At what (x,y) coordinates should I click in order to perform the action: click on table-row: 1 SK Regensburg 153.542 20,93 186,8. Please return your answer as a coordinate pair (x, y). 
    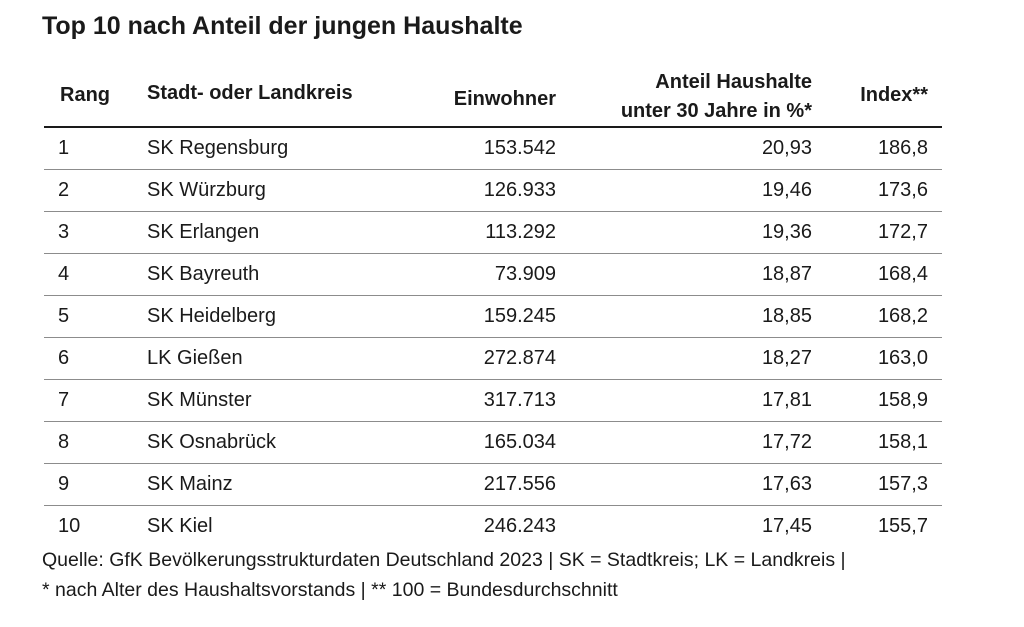
    Looking at the image, I should click on (493, 149).